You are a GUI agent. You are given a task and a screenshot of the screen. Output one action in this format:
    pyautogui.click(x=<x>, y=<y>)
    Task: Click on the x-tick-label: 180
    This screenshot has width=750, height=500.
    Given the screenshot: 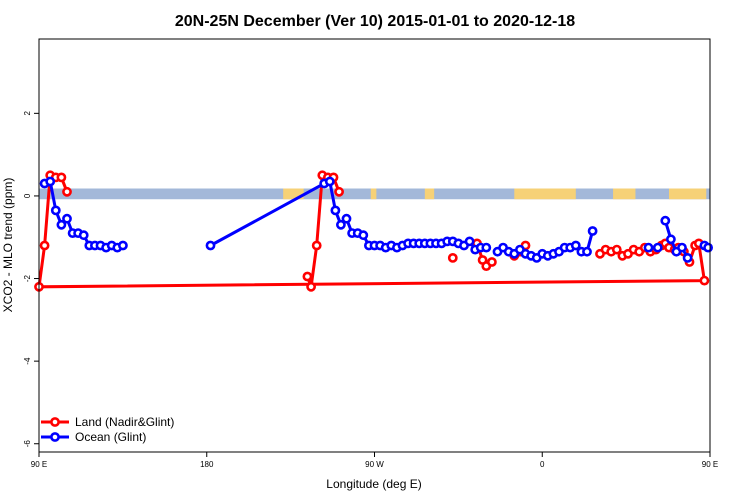 What is the action you would take?
    pyautogui.click(x=207, y=464)
    